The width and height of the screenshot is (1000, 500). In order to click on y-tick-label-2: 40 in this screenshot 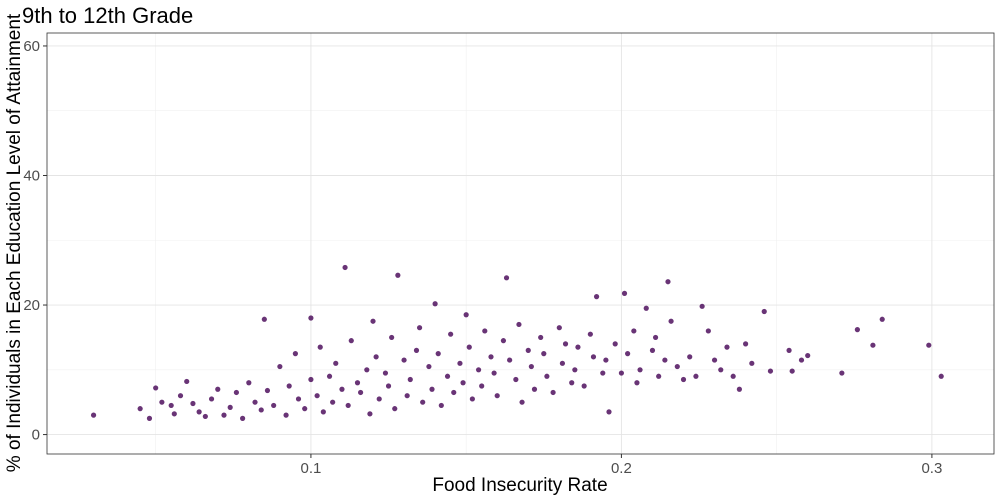, I will do `click(31, 175)`.